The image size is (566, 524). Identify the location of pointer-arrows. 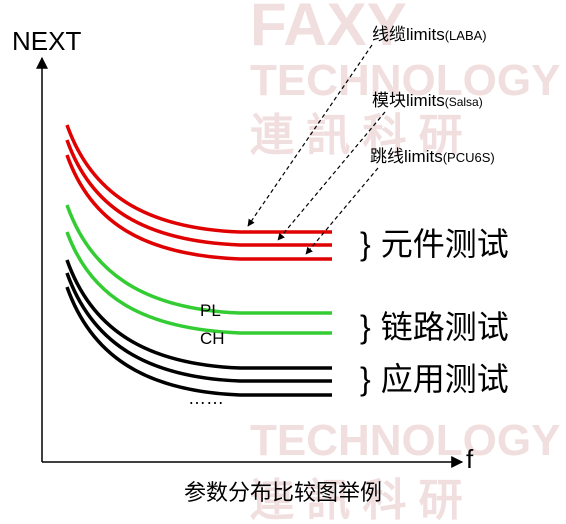
(316, 149).